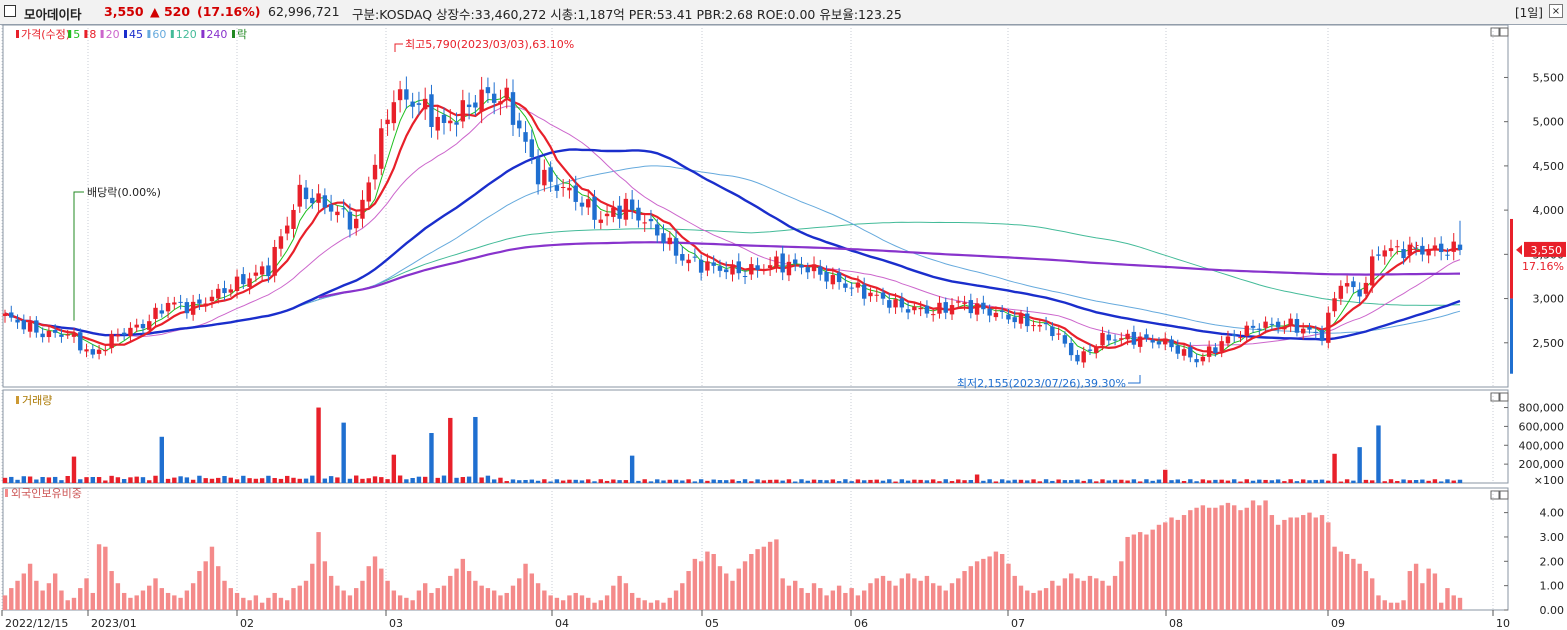 The width and height of the screenshot is (1567, 630). I want to click on panel-close-icon, so click(1504, 32).